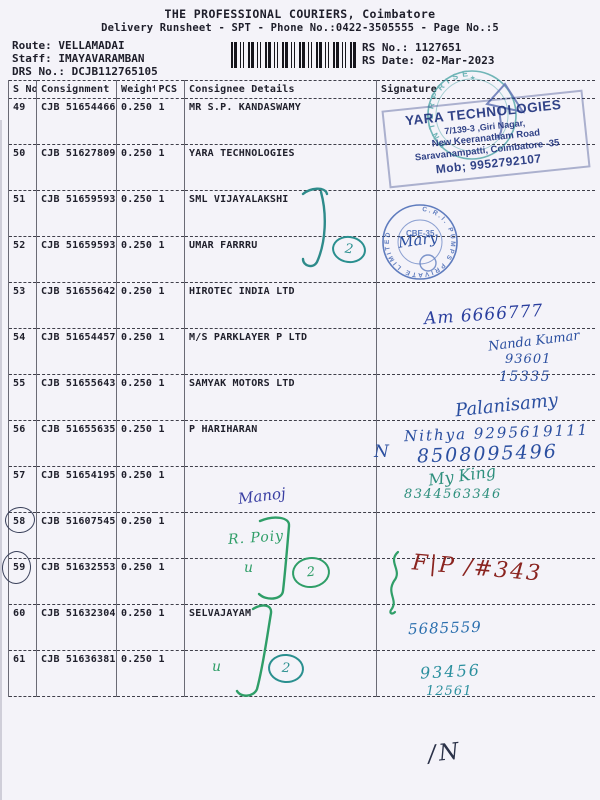 The width and height of the screenshot is (600, 800). I want to click on col-consignee: Consignee Details, so click(280, 89).